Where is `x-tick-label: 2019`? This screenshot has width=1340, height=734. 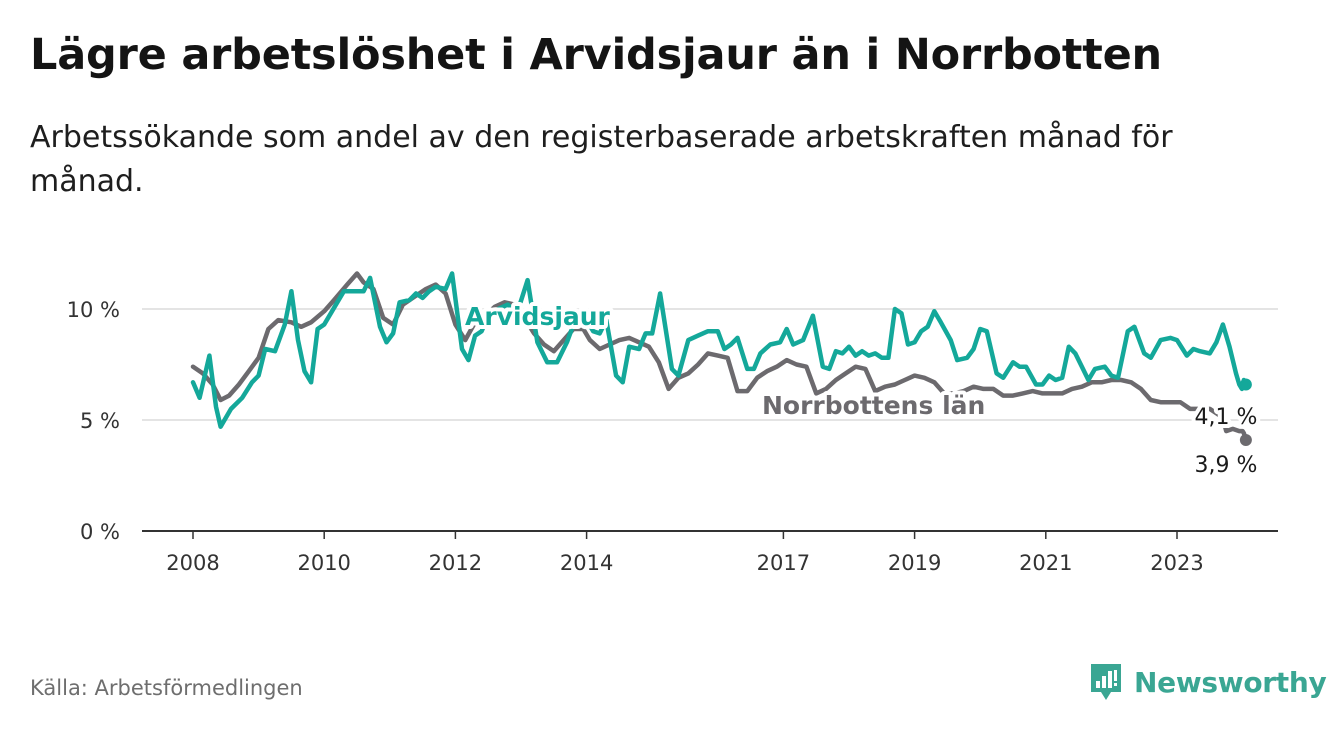 x-tick-label: 2019 is located at coordinates (914, 563).